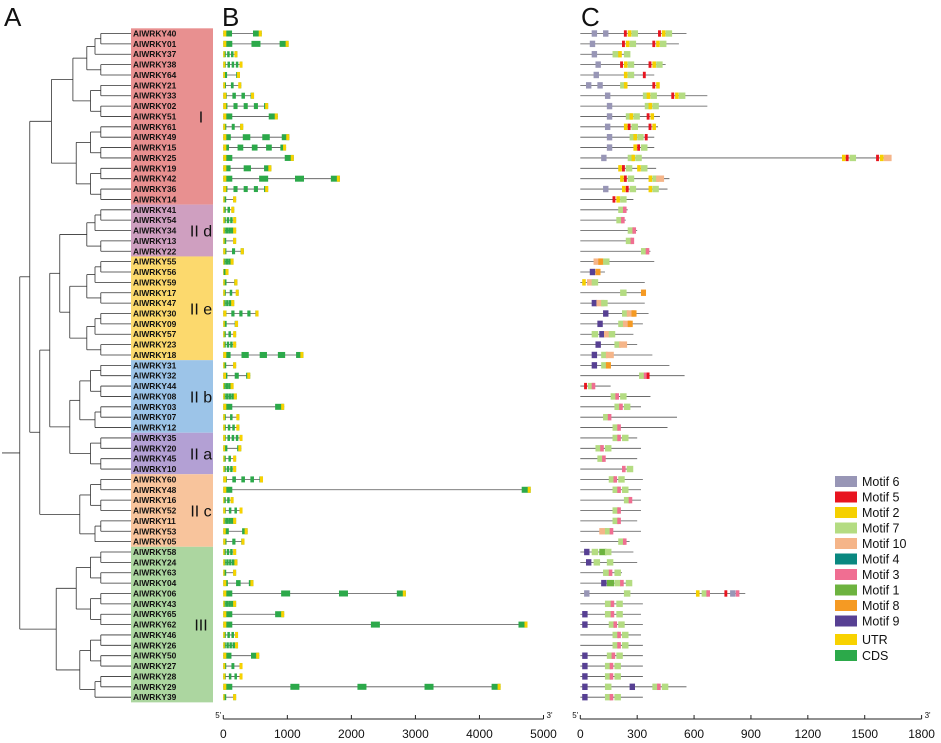 Image resolution: width=941 pixels, height=743 pixels. What do you see at coordinates (155, 65) in the screenshot?
I see `gene-name: AlWRKY38` at bounding box center [155, 65].